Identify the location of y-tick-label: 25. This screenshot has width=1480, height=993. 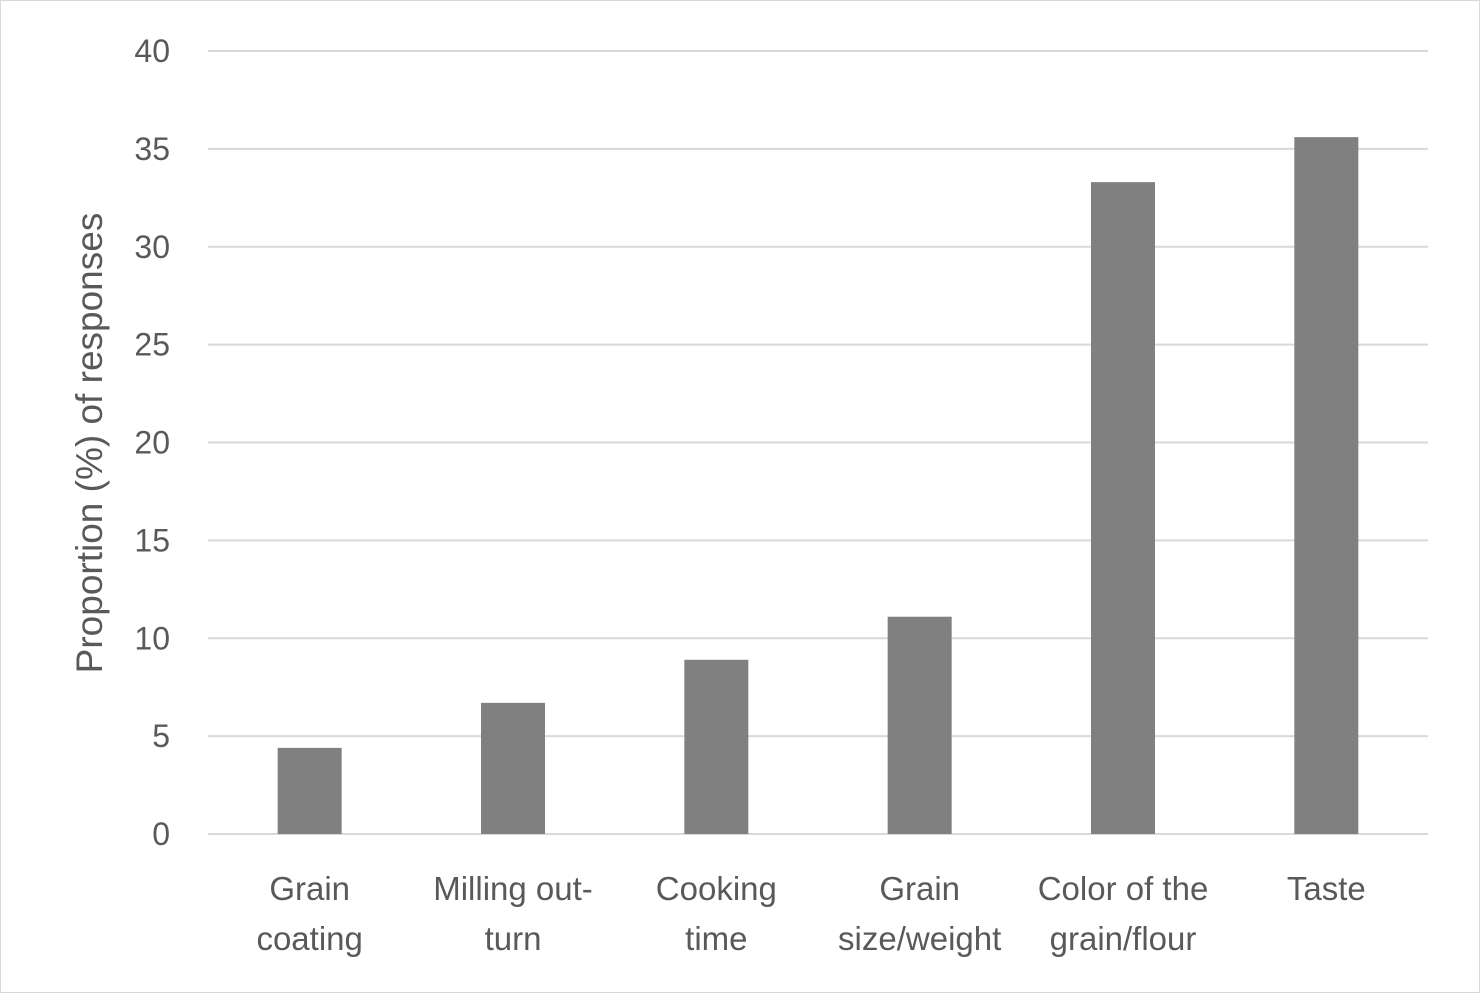
(152, 345).